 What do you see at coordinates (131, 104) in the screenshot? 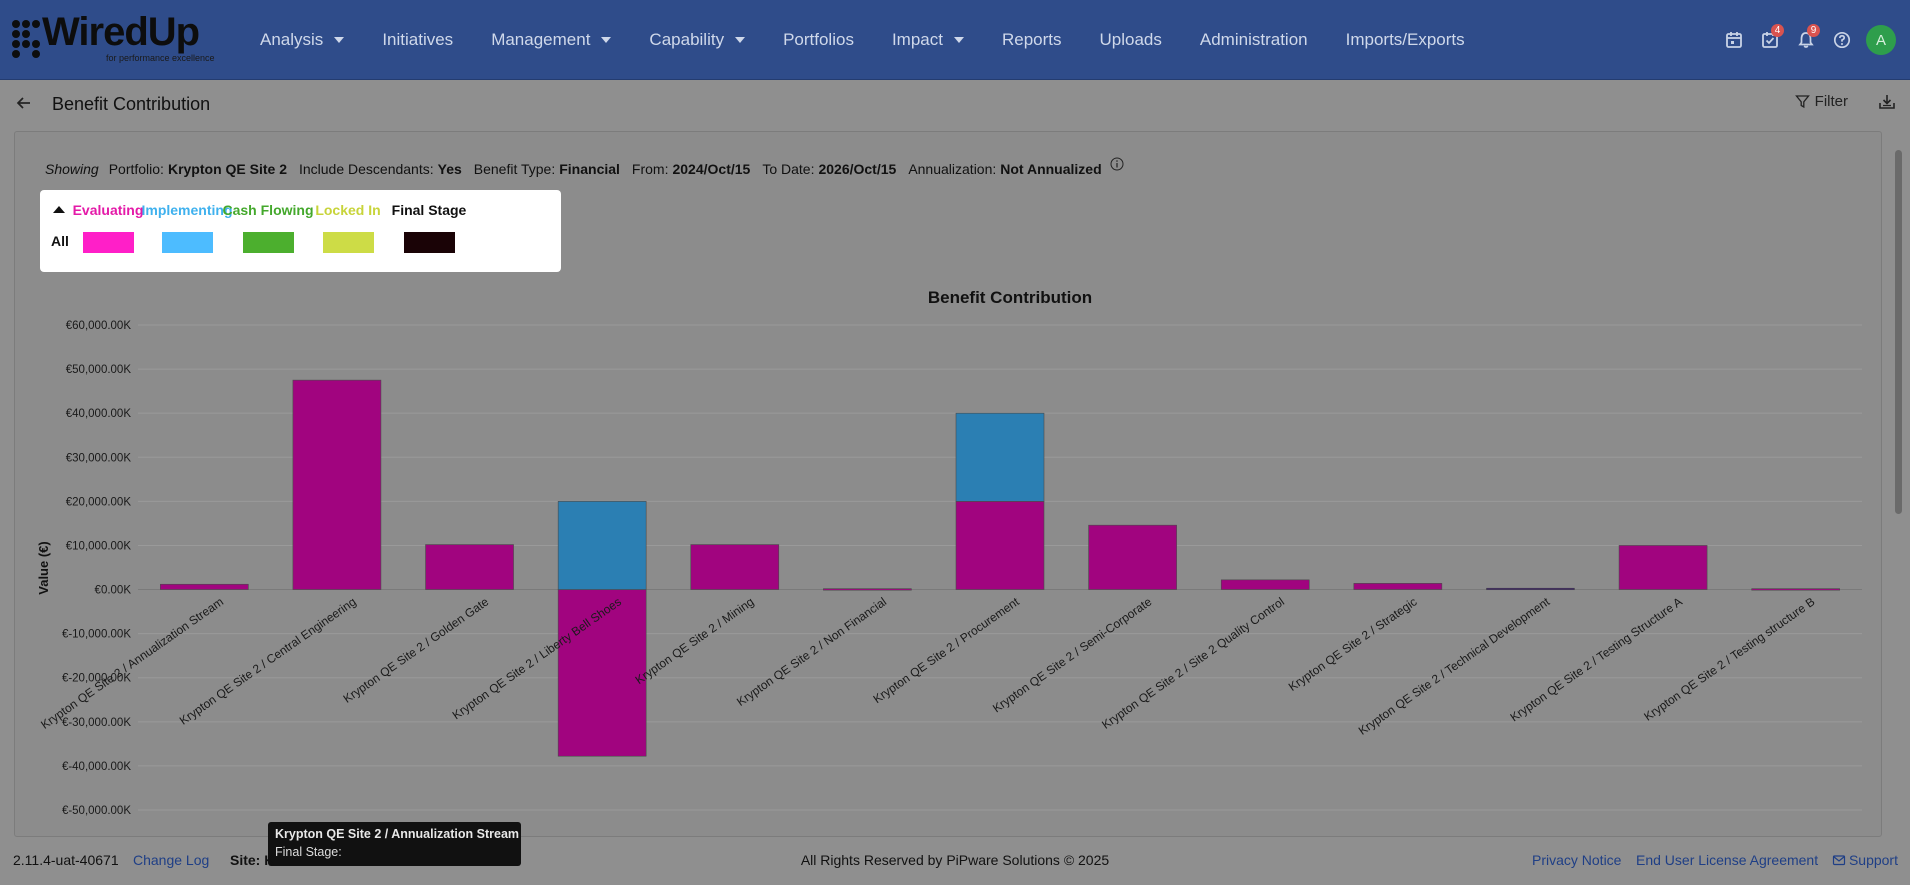
I see `page-title: Benefit Contribution` at bounding box center [131, 104].